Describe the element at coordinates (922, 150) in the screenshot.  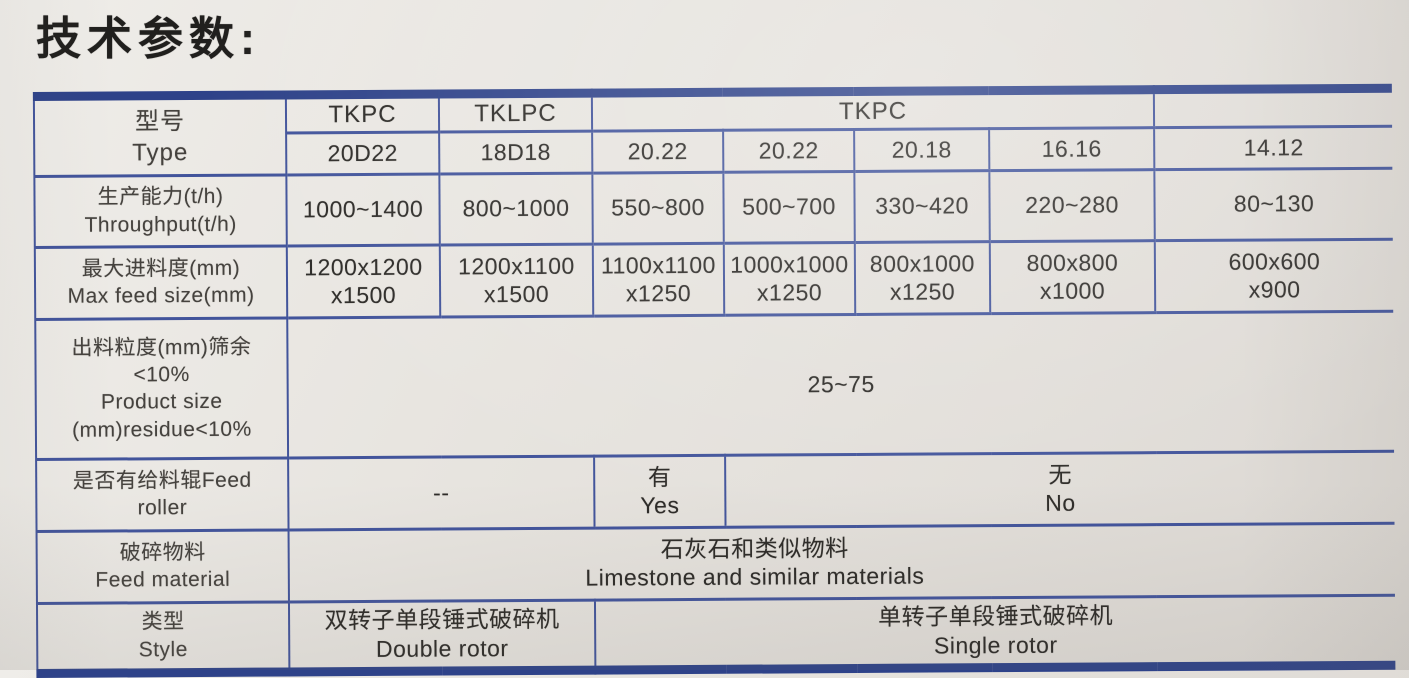
I see `model-cell: 20.18` at that location.